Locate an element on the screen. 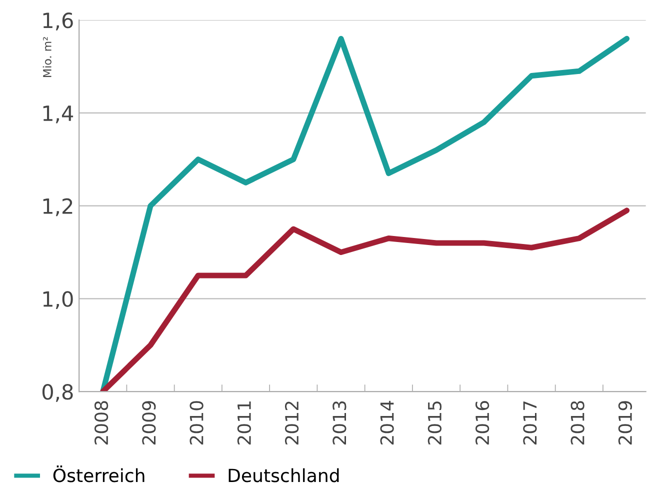  y-tick-label: 1,4 is located at coordinates (58, 115).